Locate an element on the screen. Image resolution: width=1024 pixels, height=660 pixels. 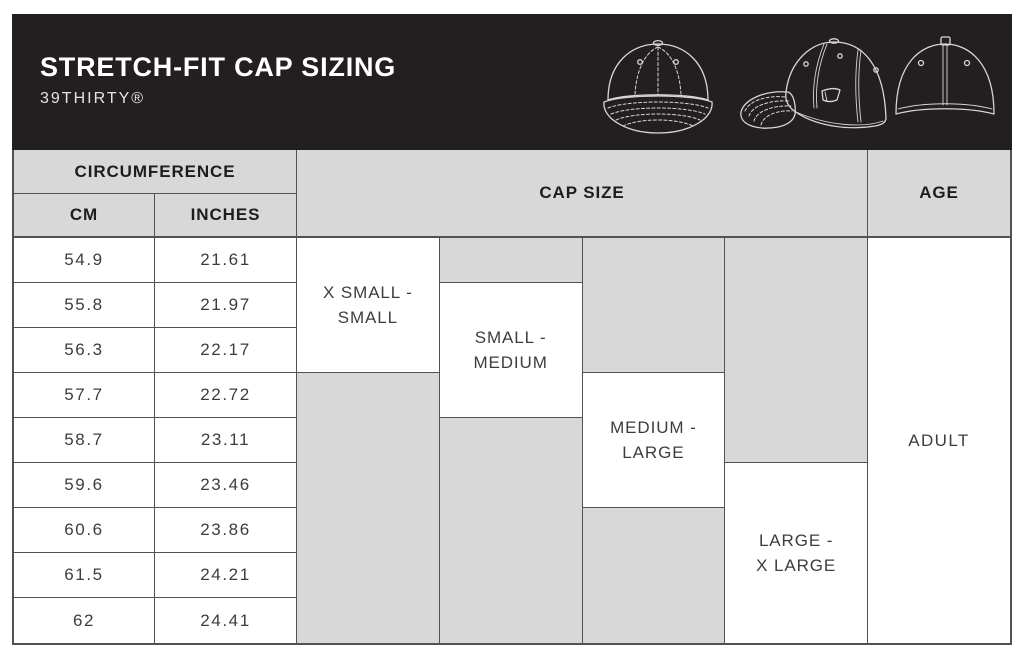
page-title: STRETCH-FIT CAP SIZING is located at coordinates (218, 67).